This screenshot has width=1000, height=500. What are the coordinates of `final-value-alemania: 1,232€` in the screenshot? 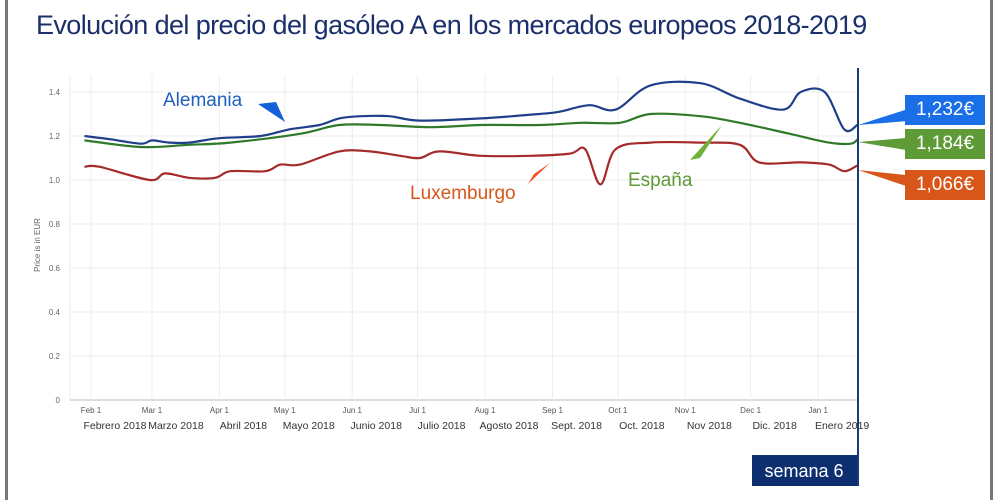 It's located at (945, 110).